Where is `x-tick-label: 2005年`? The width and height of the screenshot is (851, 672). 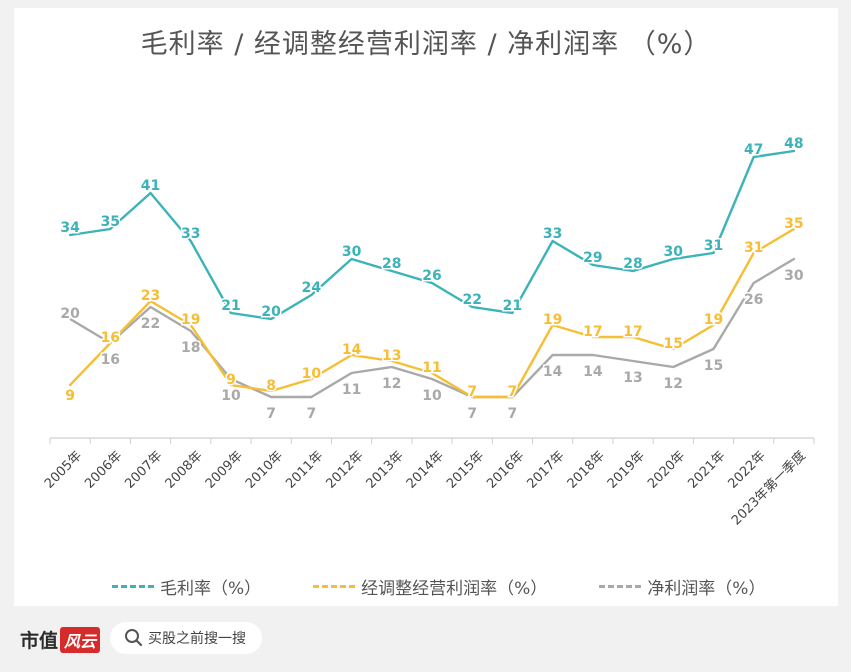 x-tick-label: 2005年 is located at coordinates (63, 469).